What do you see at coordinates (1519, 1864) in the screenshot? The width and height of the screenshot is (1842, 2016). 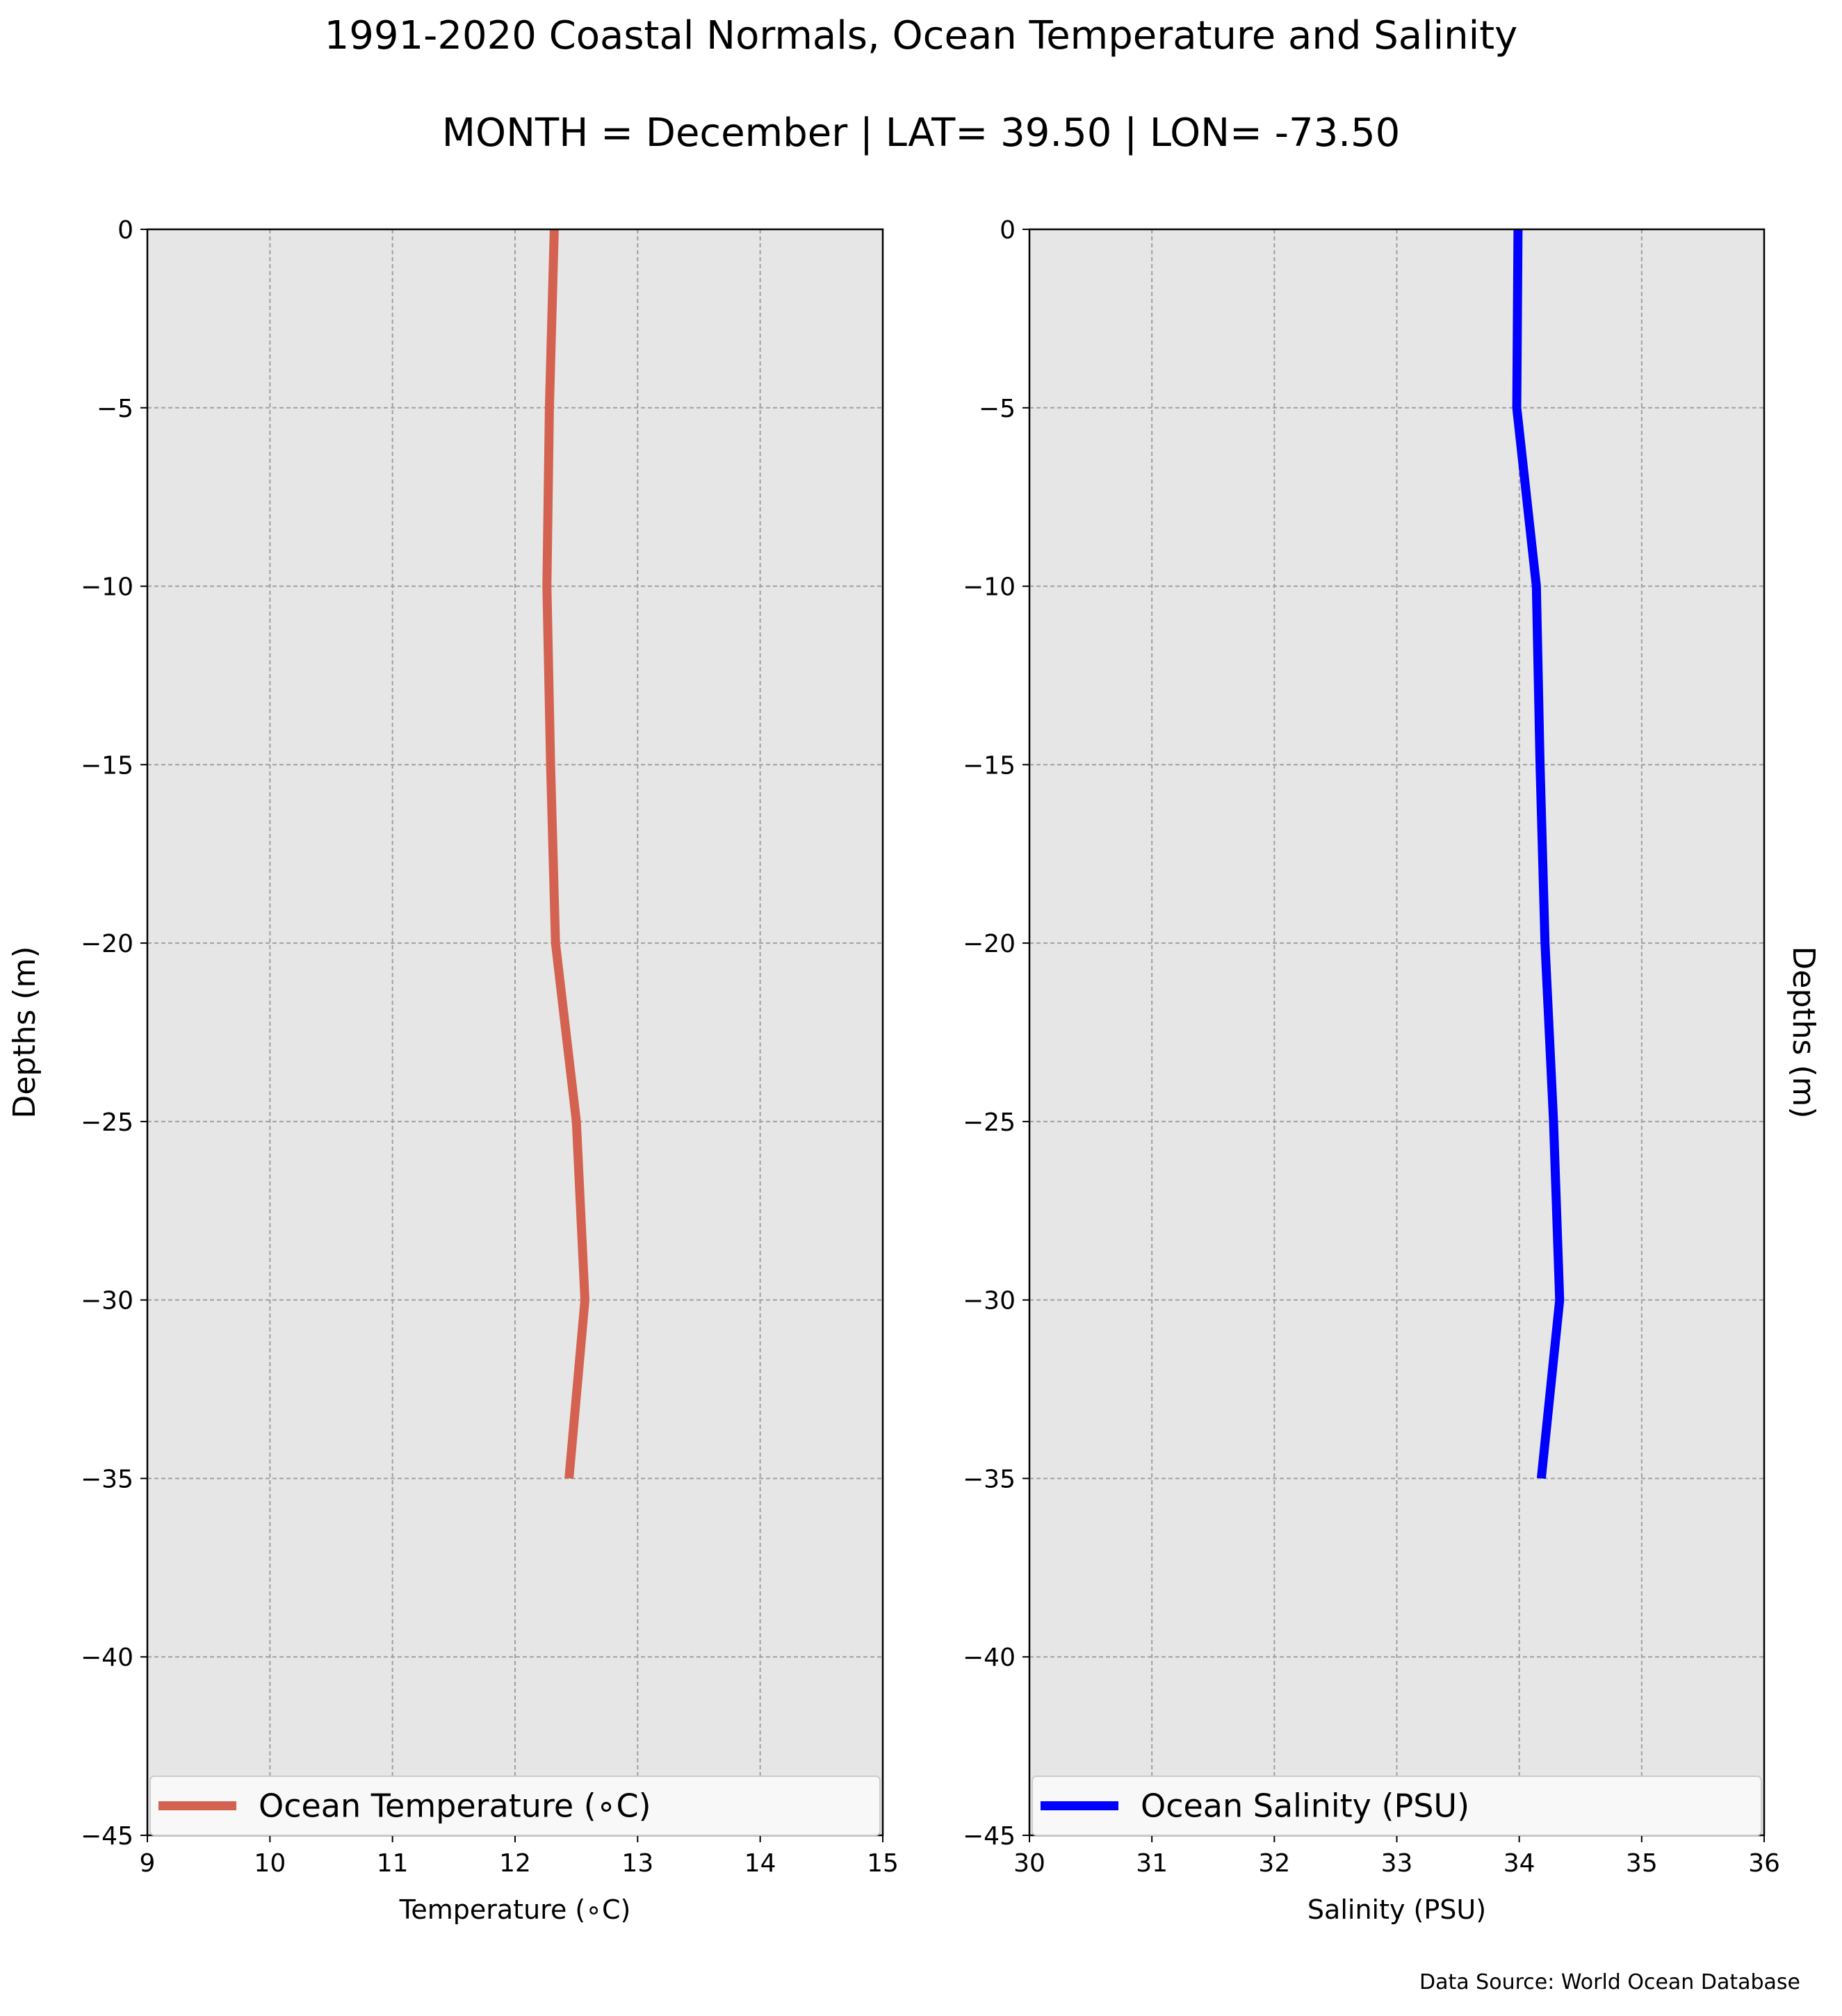 I see `x-tick-label: 34` at bounding box center [1519, 1864].